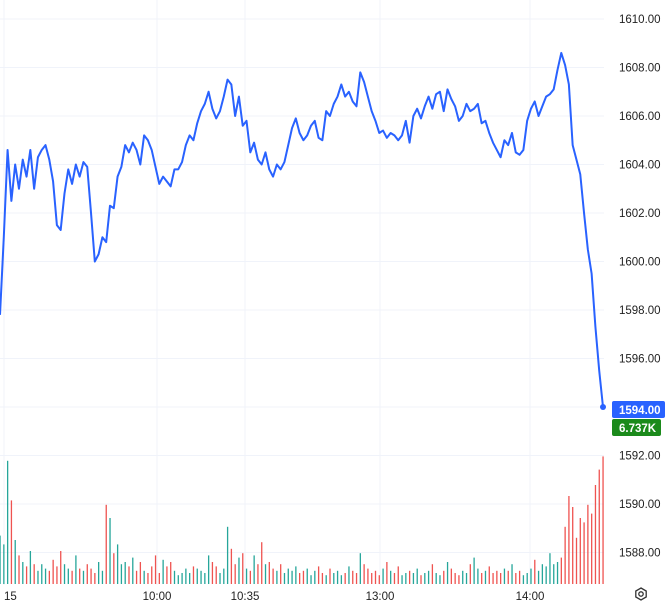 The height and width of the screenshot is (605, 670). What do you see at coordinates (245, 597) in the screenshot?
I see `x-tick-label: 10:35` at bounding box center [245, 597].